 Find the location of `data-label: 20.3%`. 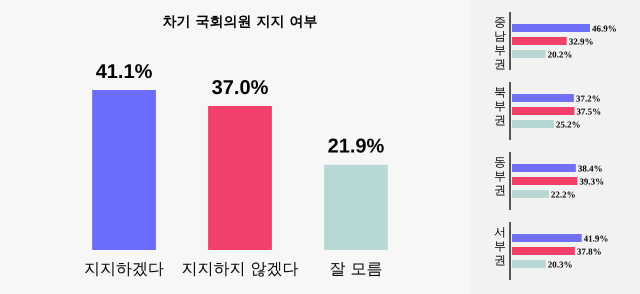

data-label: 20.3% is located at coordinates (560, 265).